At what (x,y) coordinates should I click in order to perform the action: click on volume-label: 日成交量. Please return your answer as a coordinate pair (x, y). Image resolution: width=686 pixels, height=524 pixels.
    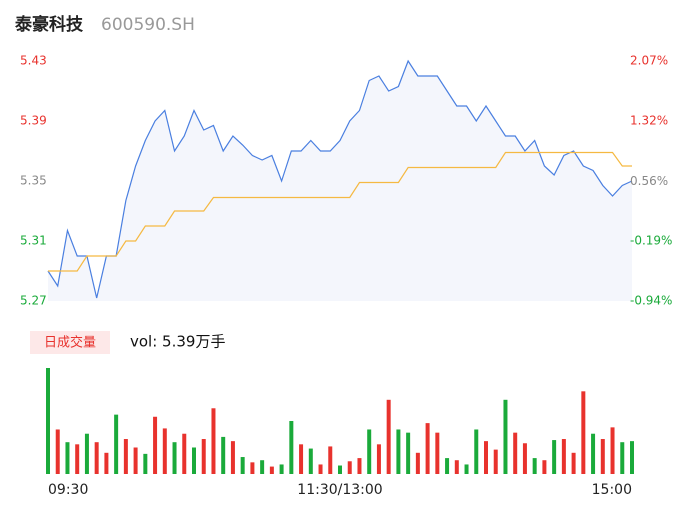
    Looking at the image, I should click on (70, 343).